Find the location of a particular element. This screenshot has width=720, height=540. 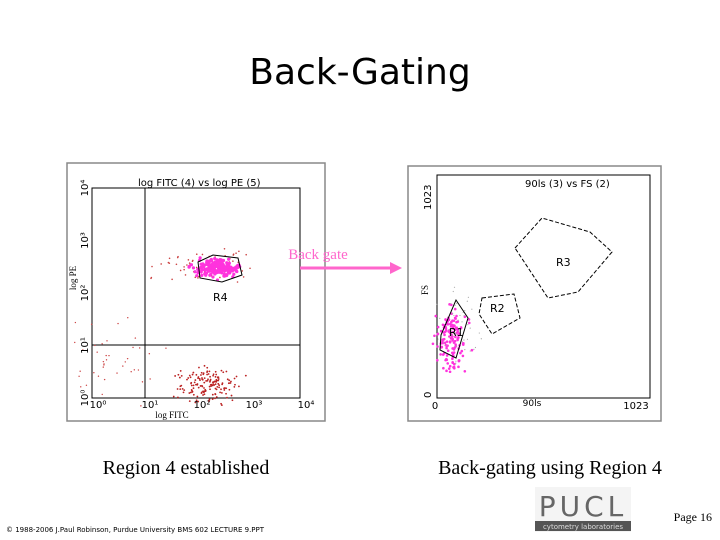

gate-r3 is located at coordinates (563, 258).